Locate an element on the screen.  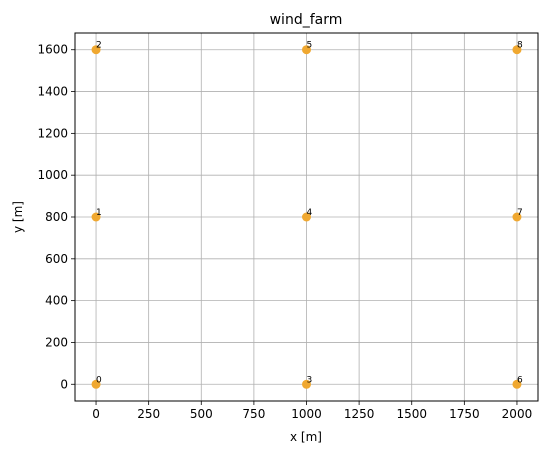
x-tick-label: 250 is located at coordinates (148, 414).